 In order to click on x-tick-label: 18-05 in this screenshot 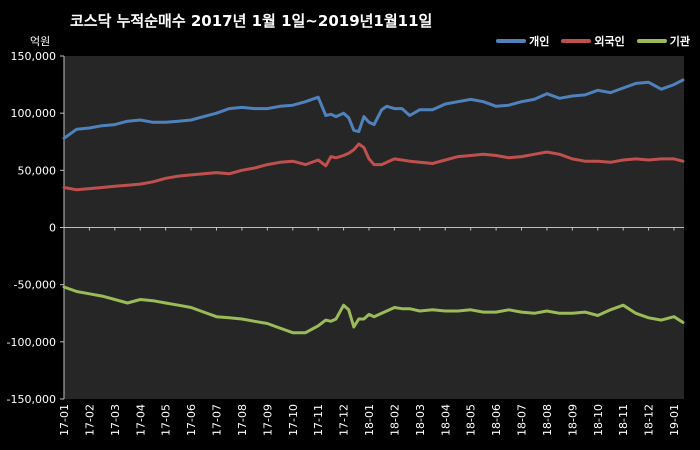, I will do `click(471, 420)`.